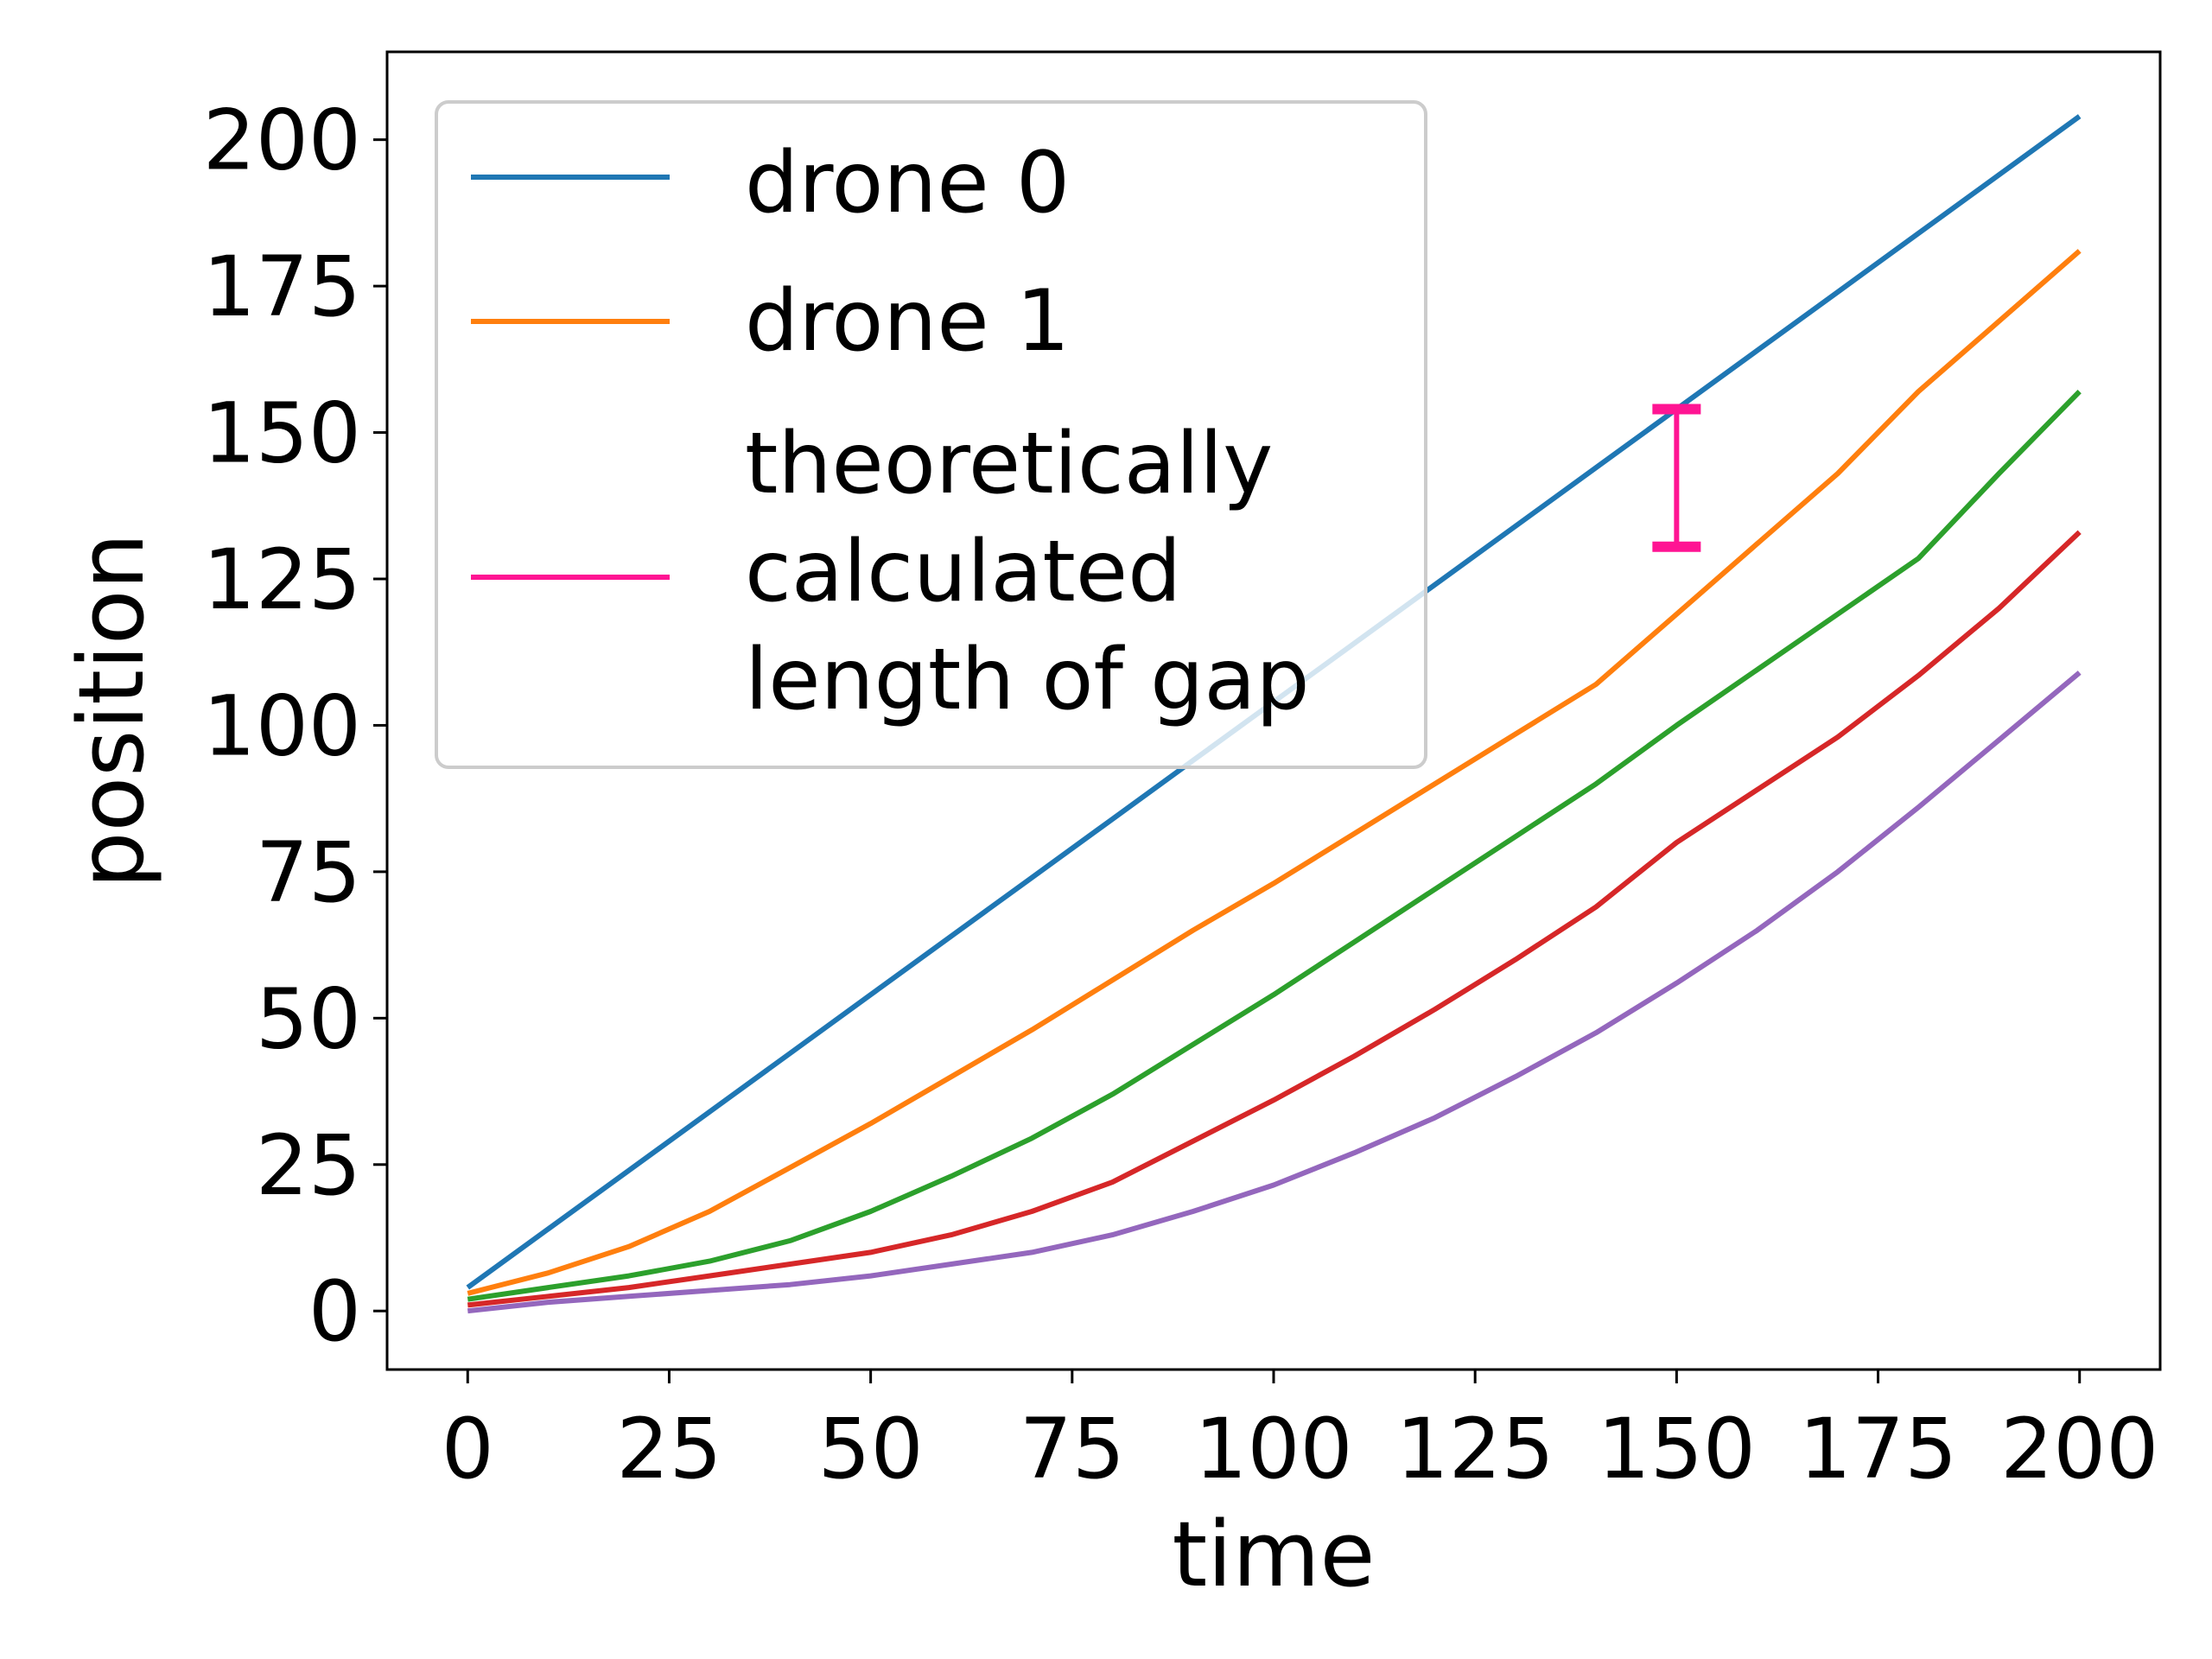 The image size is (2212, 1659). What do you see at coordinates (2079, 1449) in the screenshot?
I see `x-tick-label: 200` at bounding box center [2079, 1449].